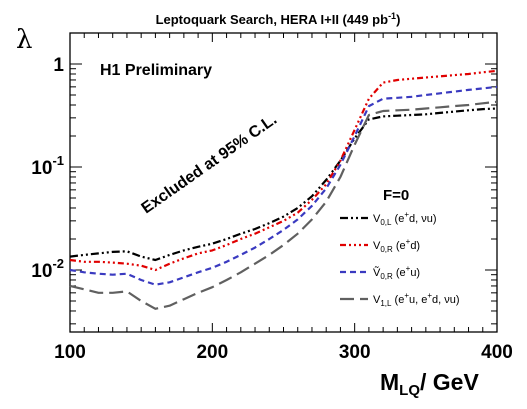 The width and height of the screenshot is (527, 409). Describe the element at coordinates (70, 352) in the screenshot. I see `x-tick-label: 100` at that location.